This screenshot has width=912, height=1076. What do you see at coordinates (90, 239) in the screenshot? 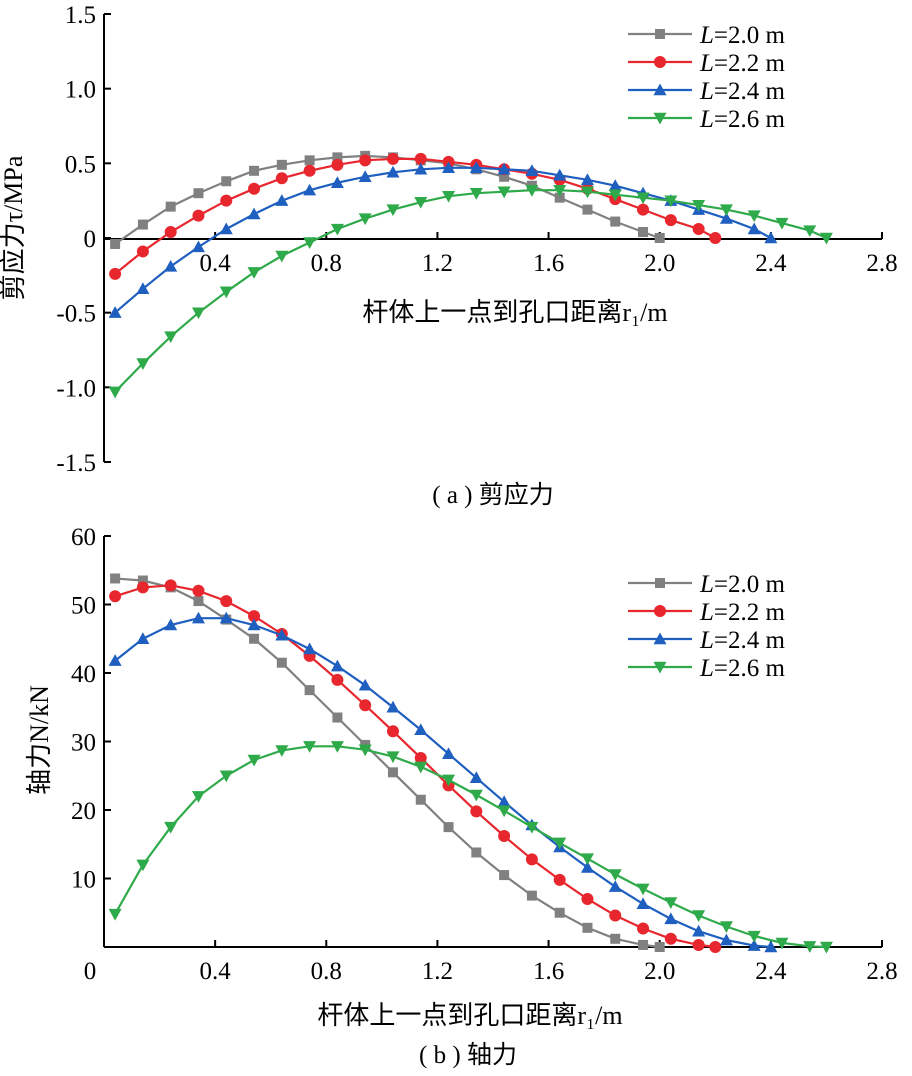
I see `y-tick-label: 0` at bounding box center [90, 239].